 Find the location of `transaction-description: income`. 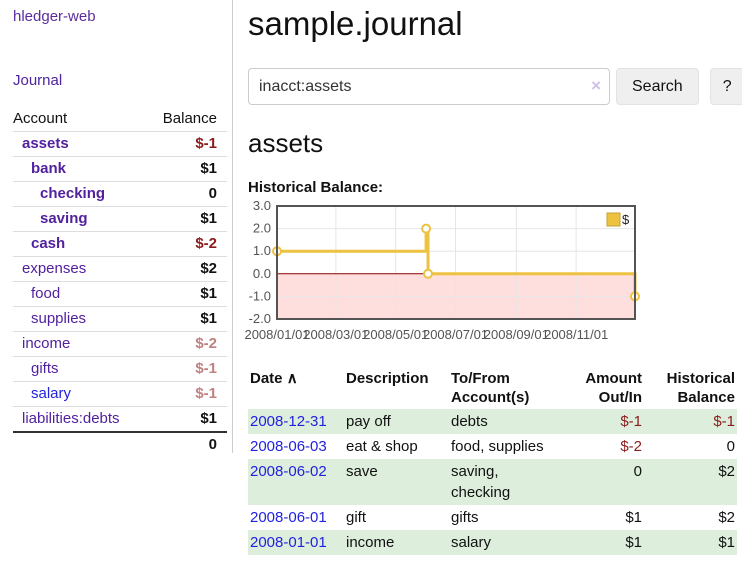

transaction-description: income is located at coordinates (370, 542).